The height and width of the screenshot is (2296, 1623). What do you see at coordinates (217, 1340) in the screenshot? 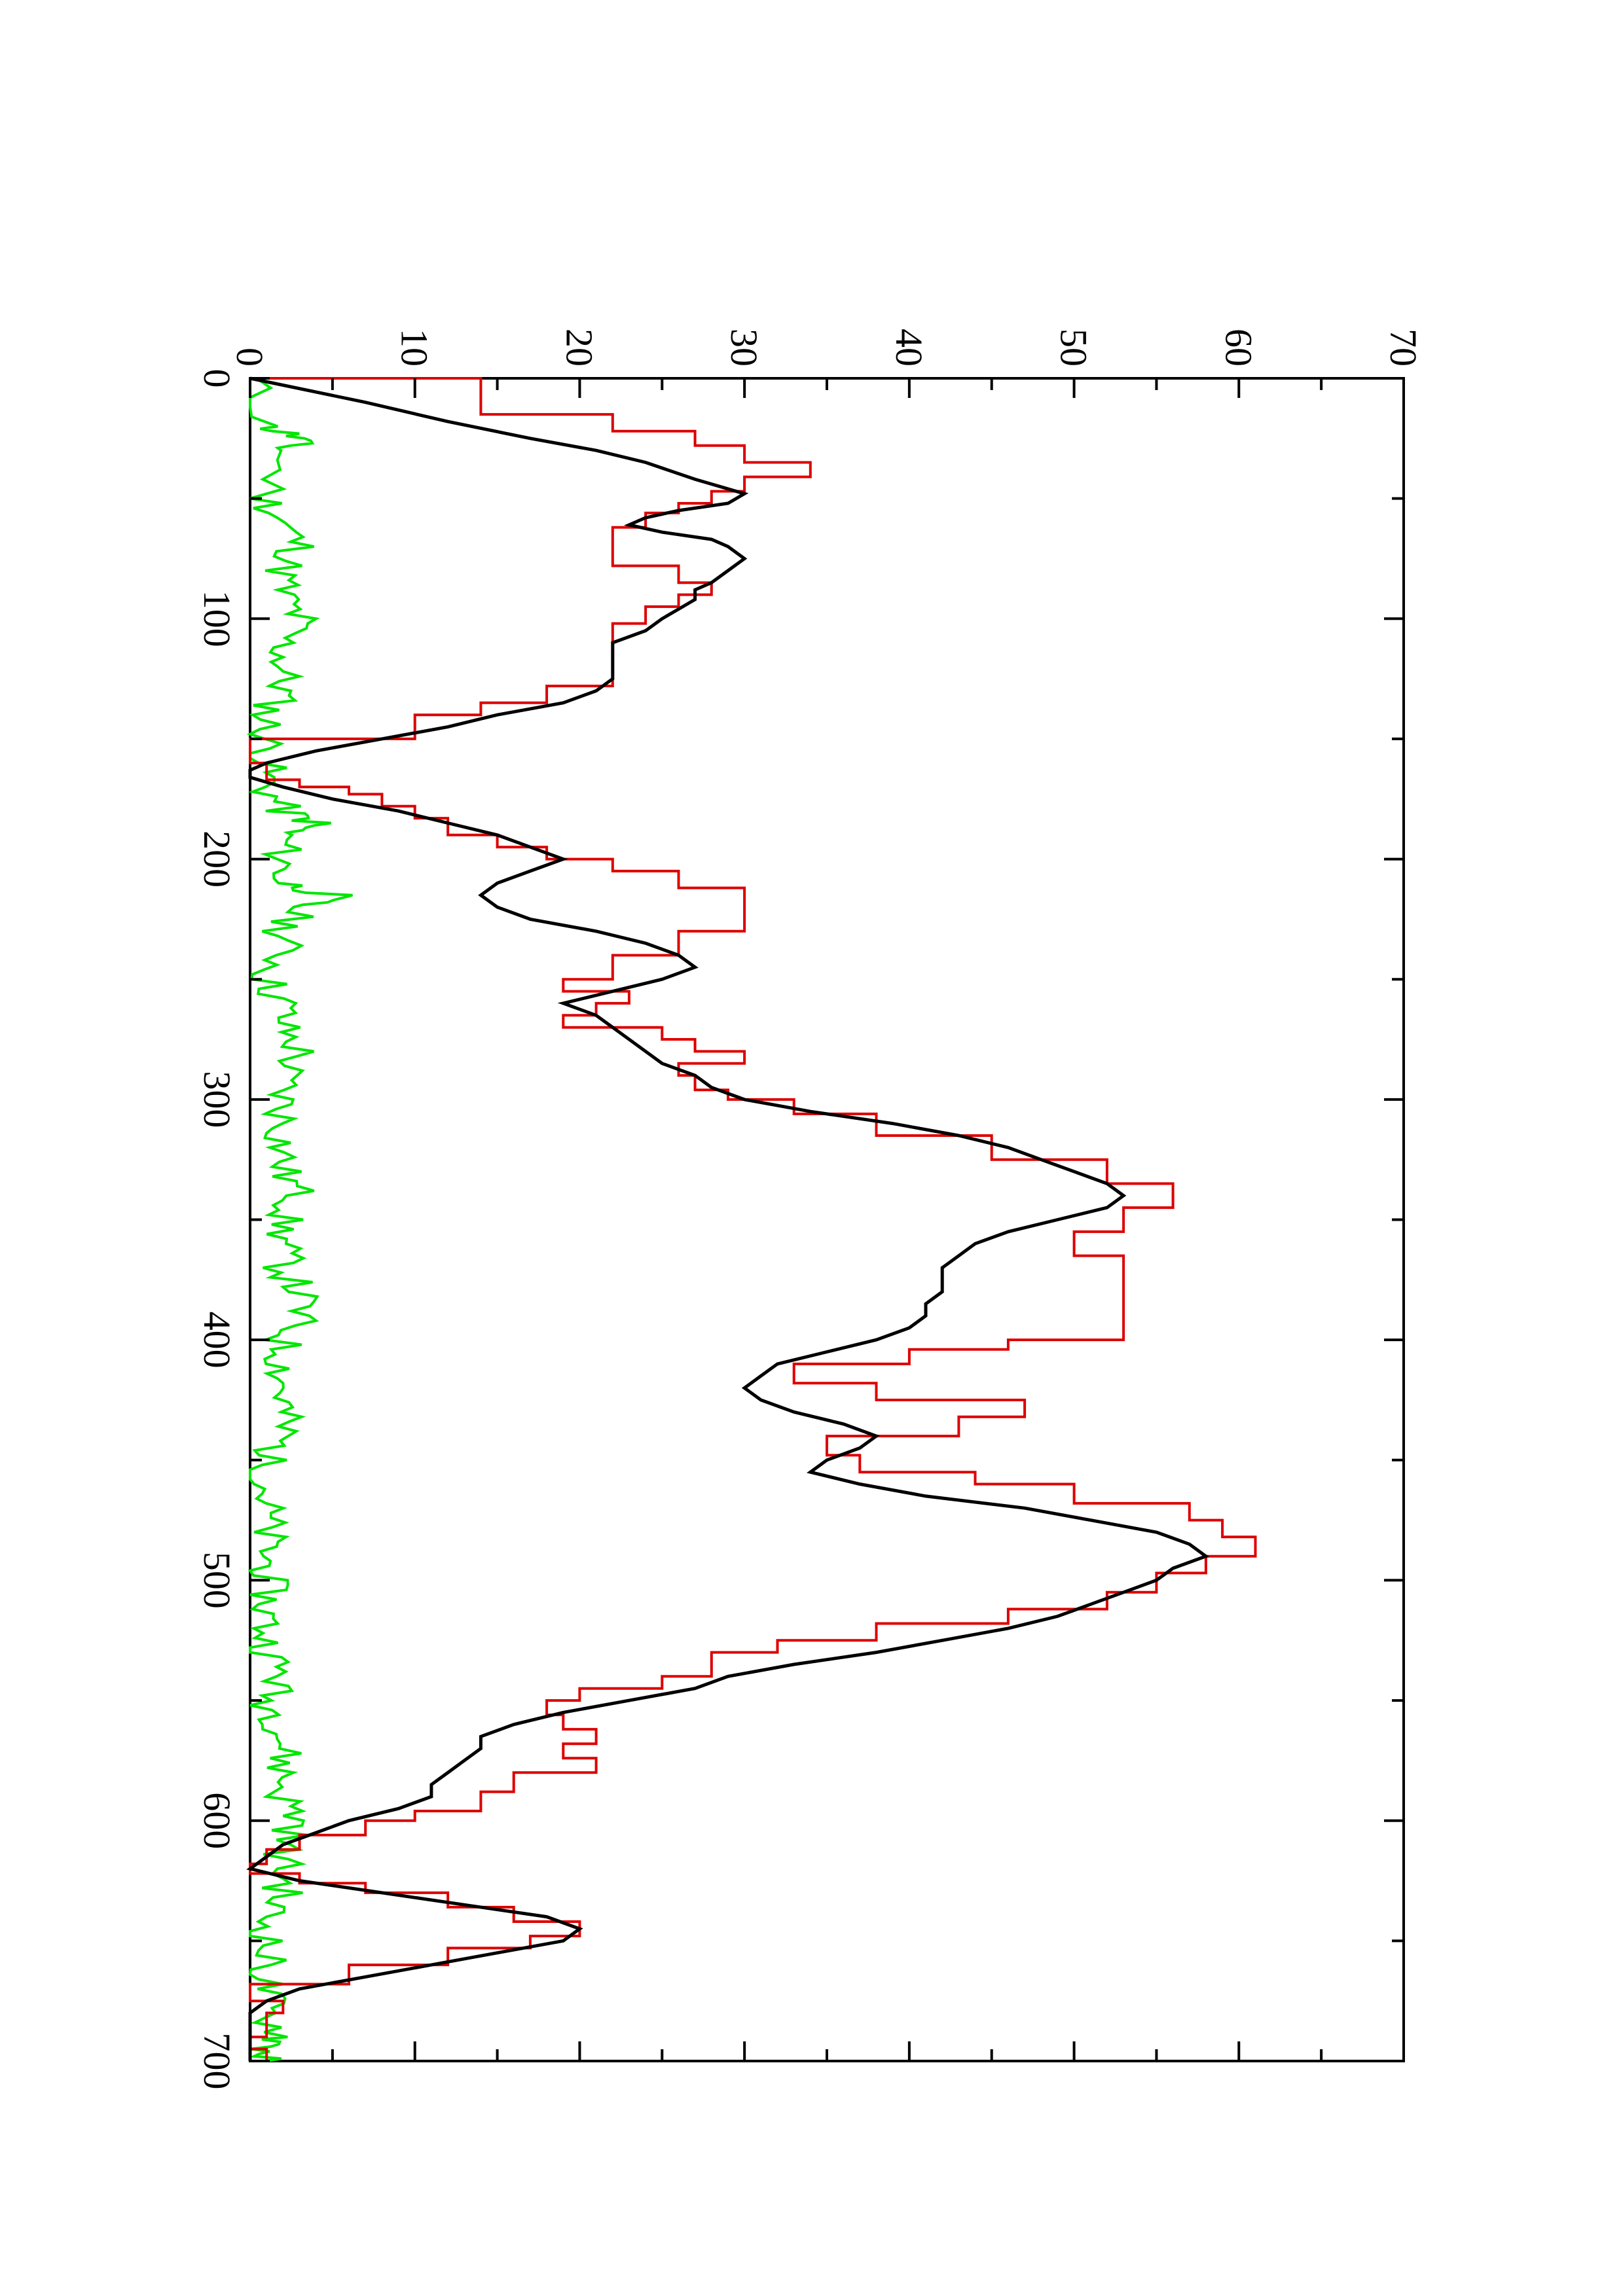
I see `x-tick-label: 400` at bounding box center [217, 1340].